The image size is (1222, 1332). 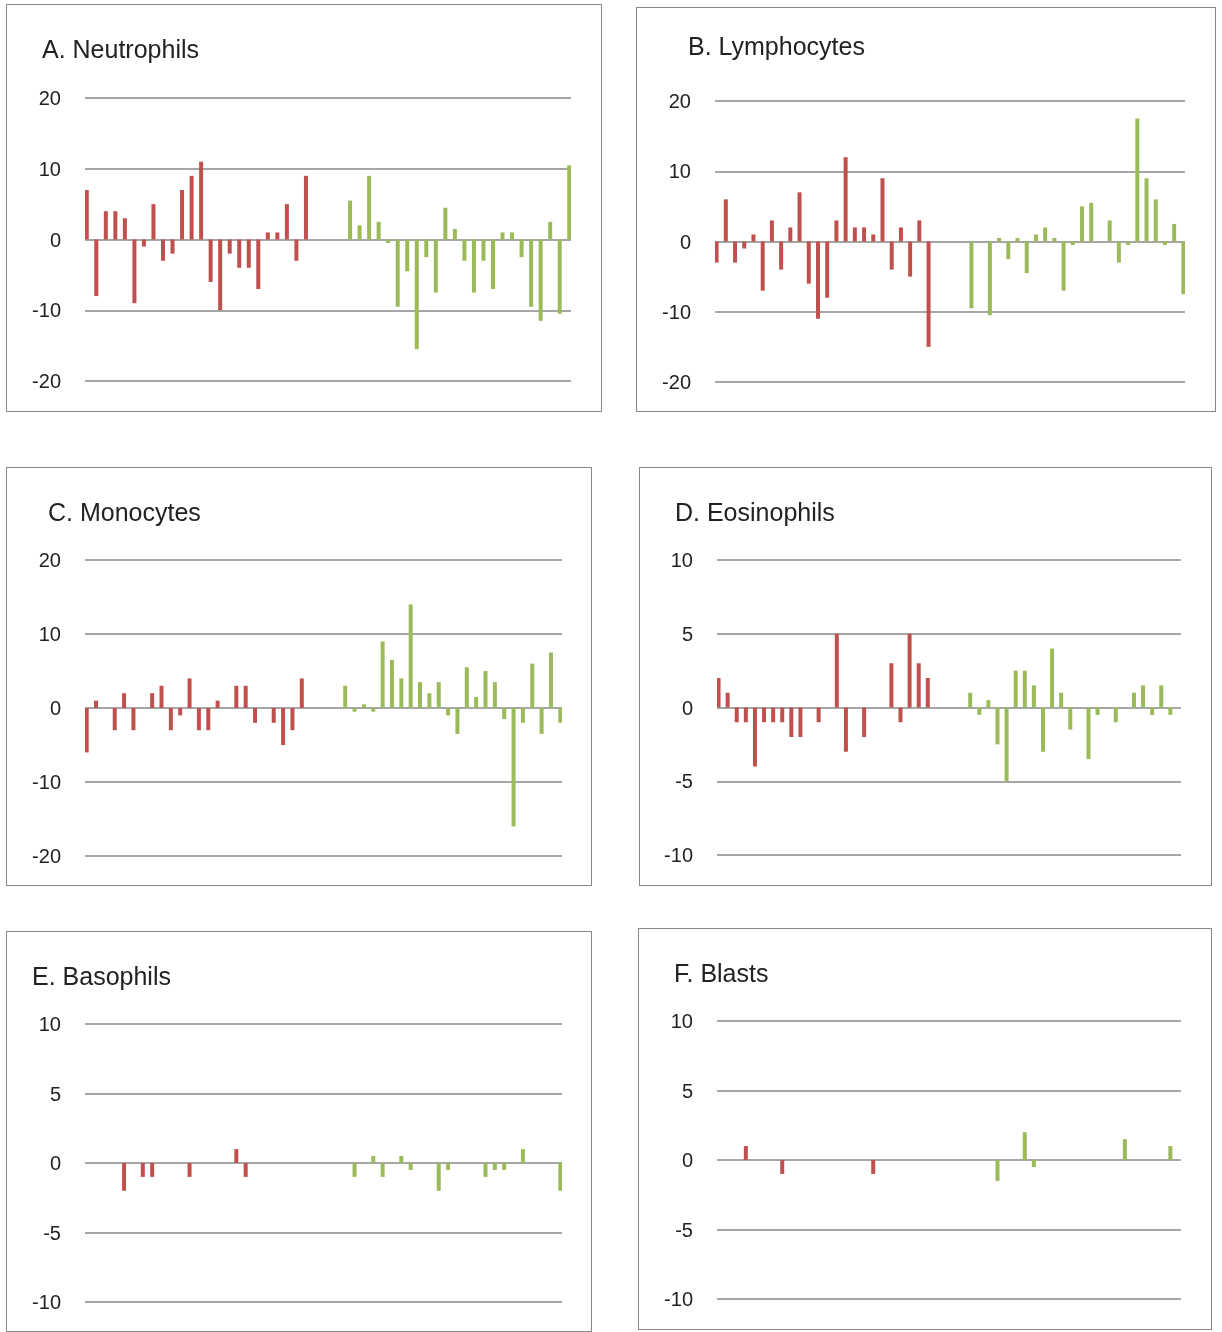 I want to click on chart-title: F. Blasts, so click(x=721, y=972).